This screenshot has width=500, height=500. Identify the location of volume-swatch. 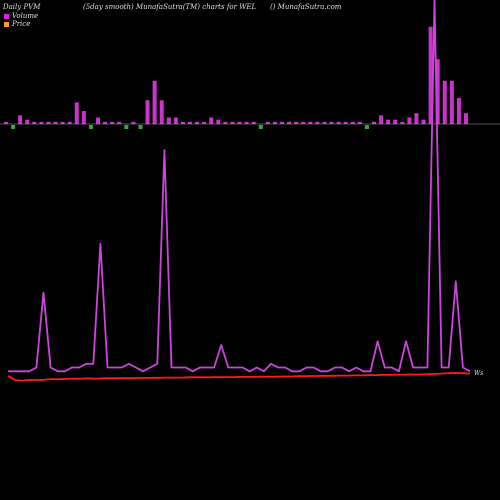
(6, 16).